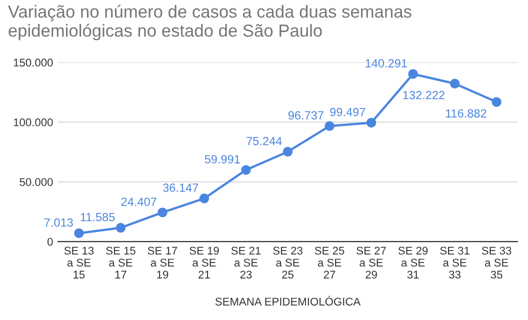 The height and width of the screenshot is (320, 528). I want to click on x-tick-label: SE 19 a SE 21, so click(204, 262).